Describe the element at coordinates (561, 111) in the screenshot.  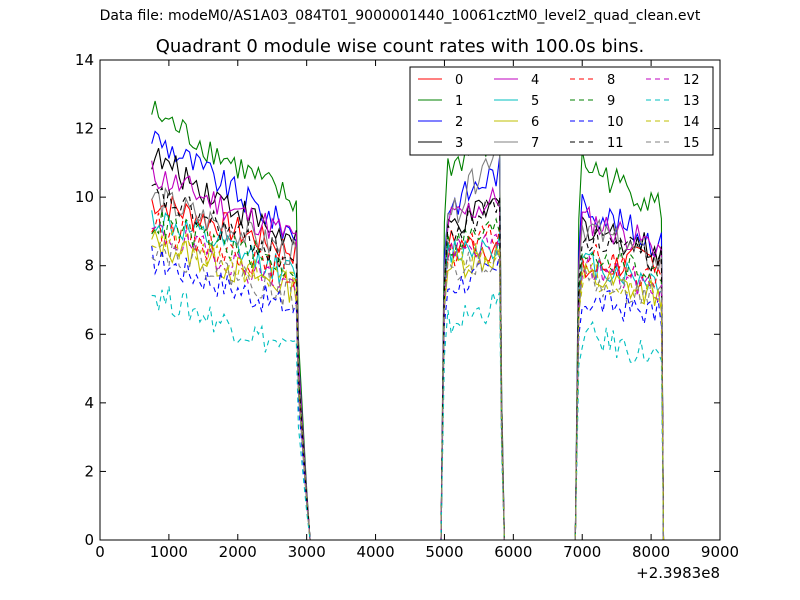
I see `legend-box` at that location.